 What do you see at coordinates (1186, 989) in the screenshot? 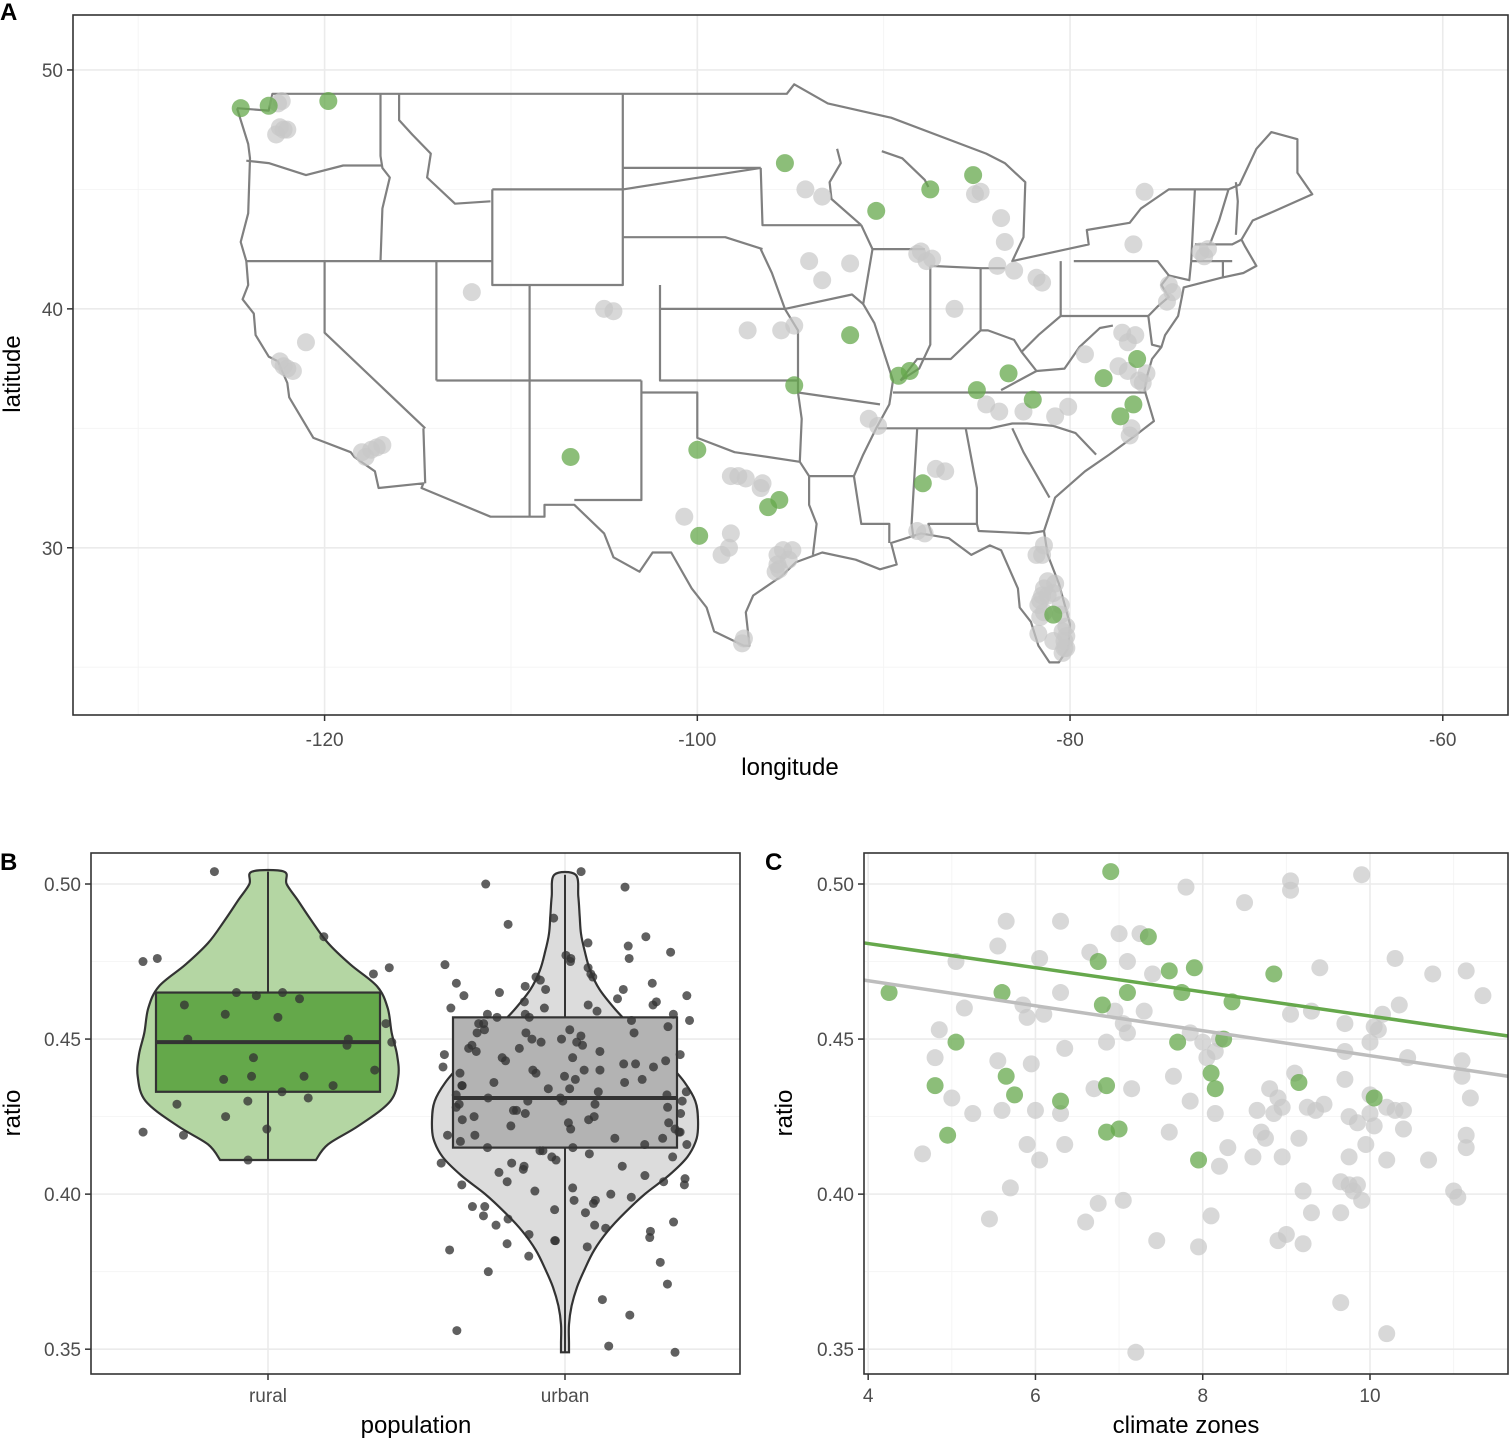
I see `fit-line-rural` at bounding box center [1186, 989].